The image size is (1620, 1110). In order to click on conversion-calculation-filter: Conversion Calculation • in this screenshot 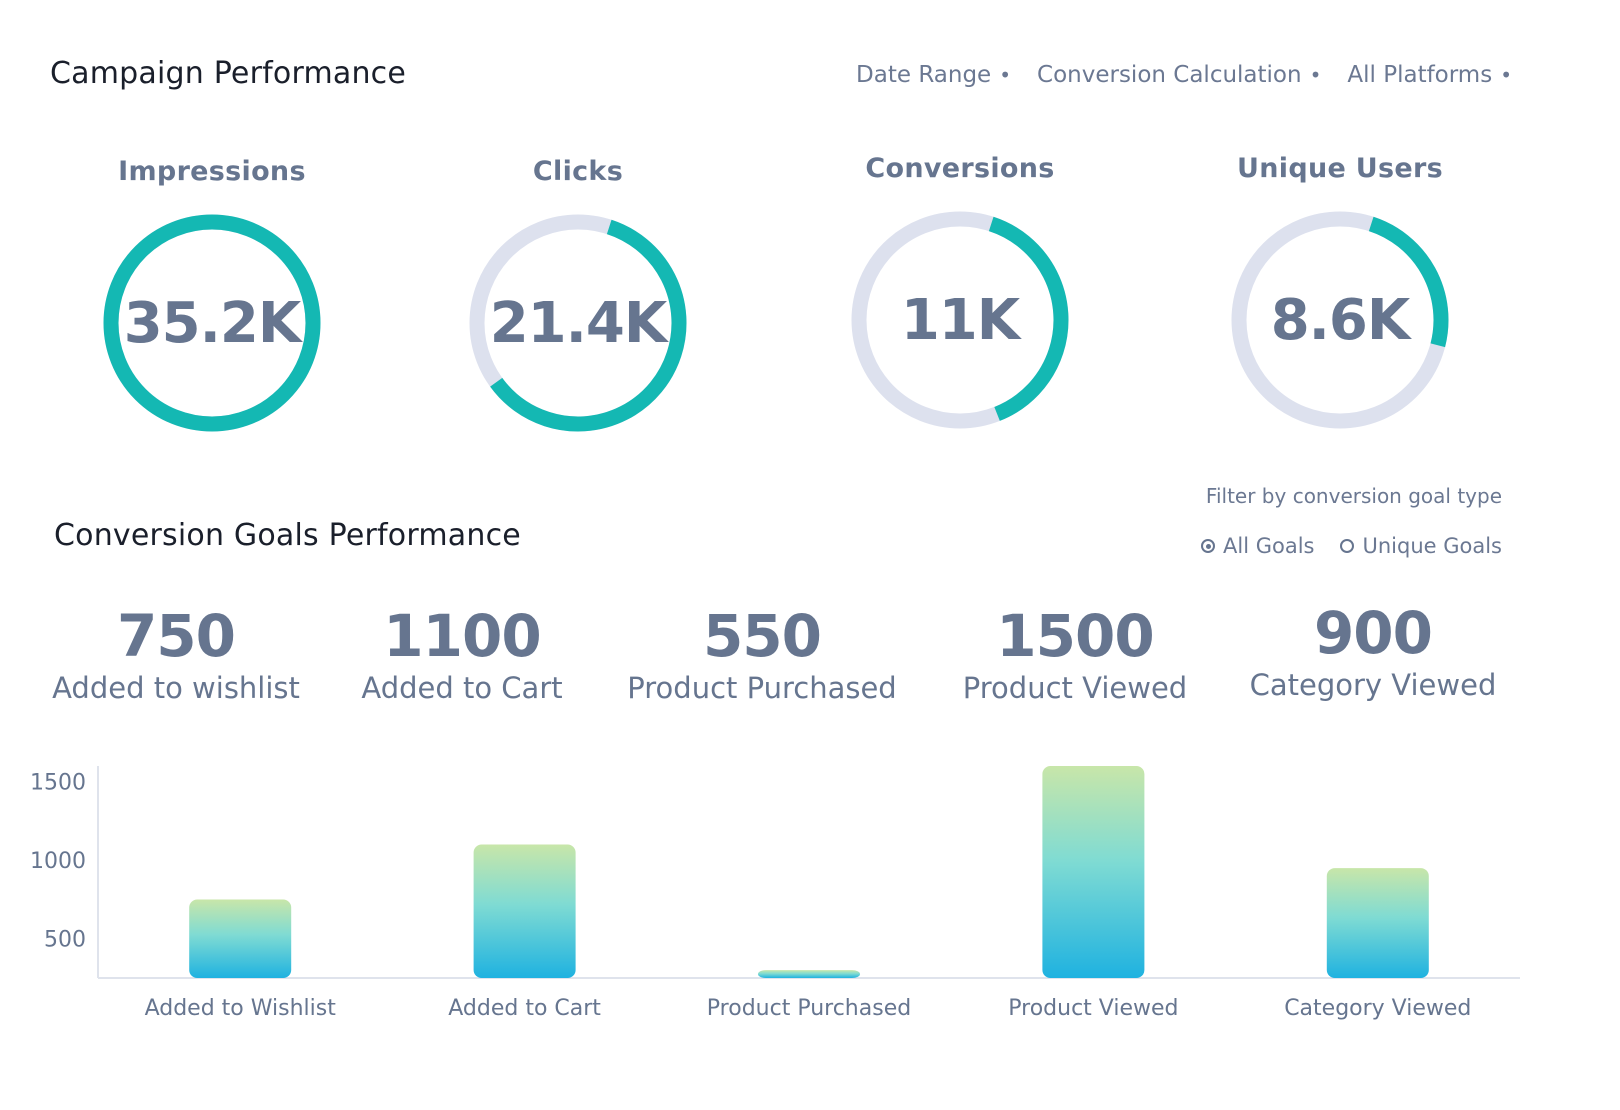, I will do `click(1179, 75)`.